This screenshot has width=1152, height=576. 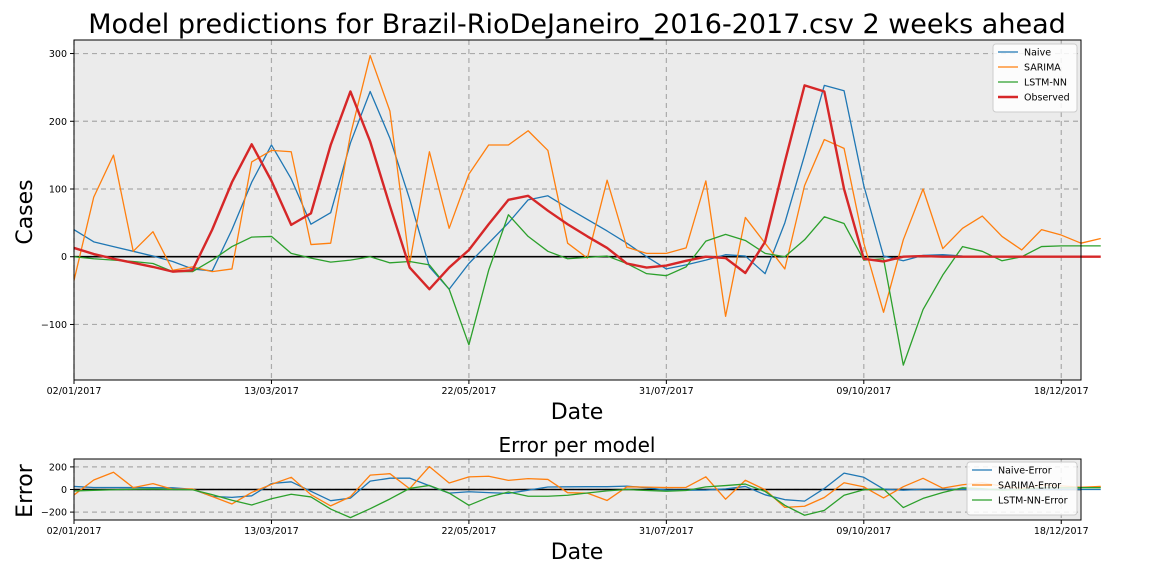 What do you see at coordinates (577, 552) in the screenshot?
I see `error-x-axis-label: Date` at bounding box center [577, 552].